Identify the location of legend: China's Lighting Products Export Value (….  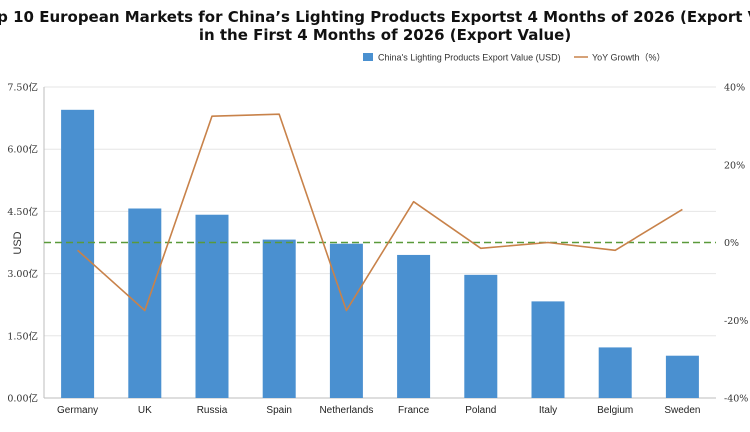
(514, 58).